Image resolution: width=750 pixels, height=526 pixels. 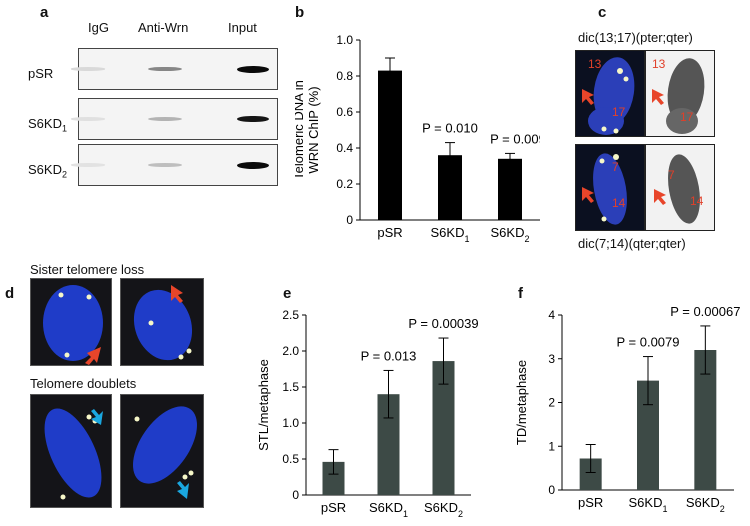 I want to click on chrom-label-7-gray: 7, so click(x=671, y=175).